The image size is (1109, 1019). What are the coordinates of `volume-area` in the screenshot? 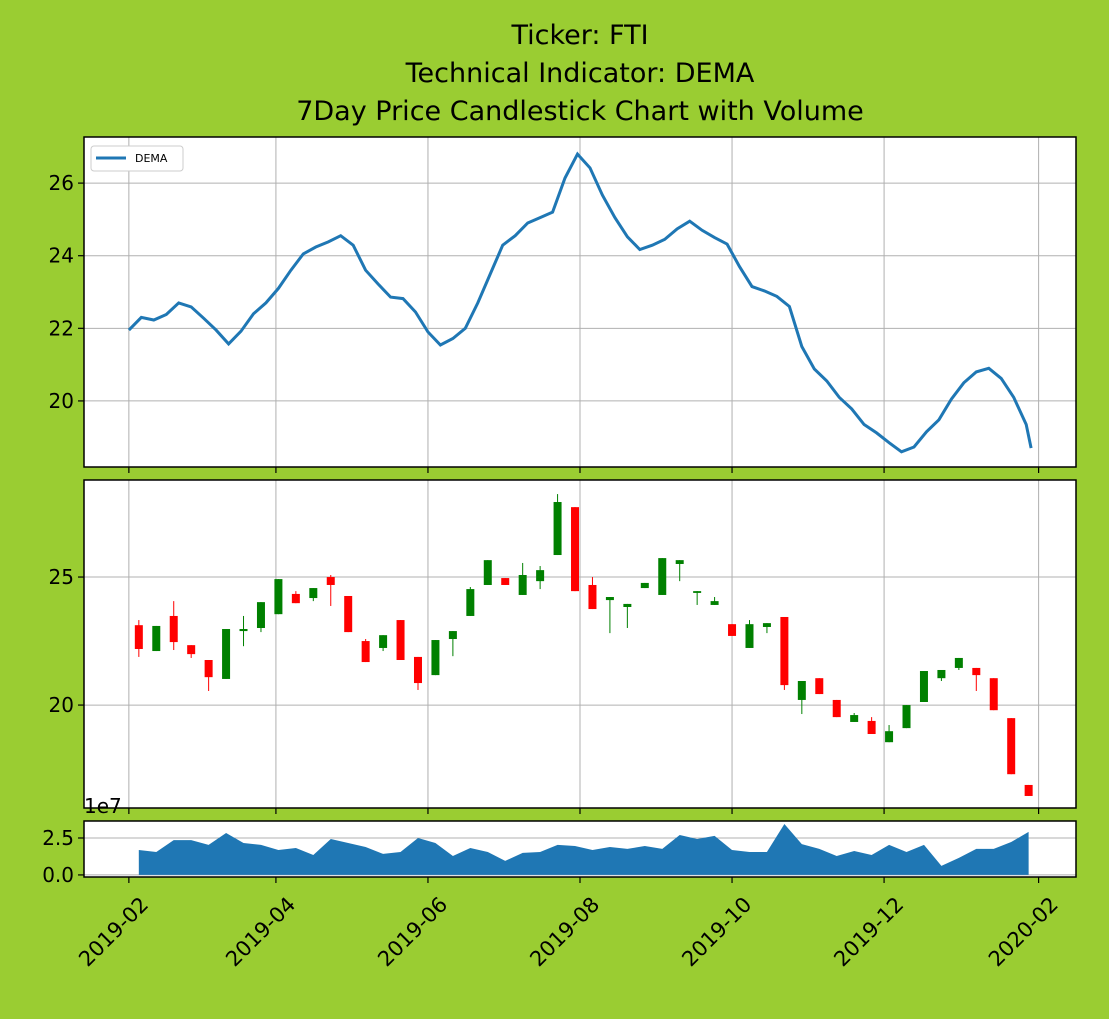 It's located at (583, 849).